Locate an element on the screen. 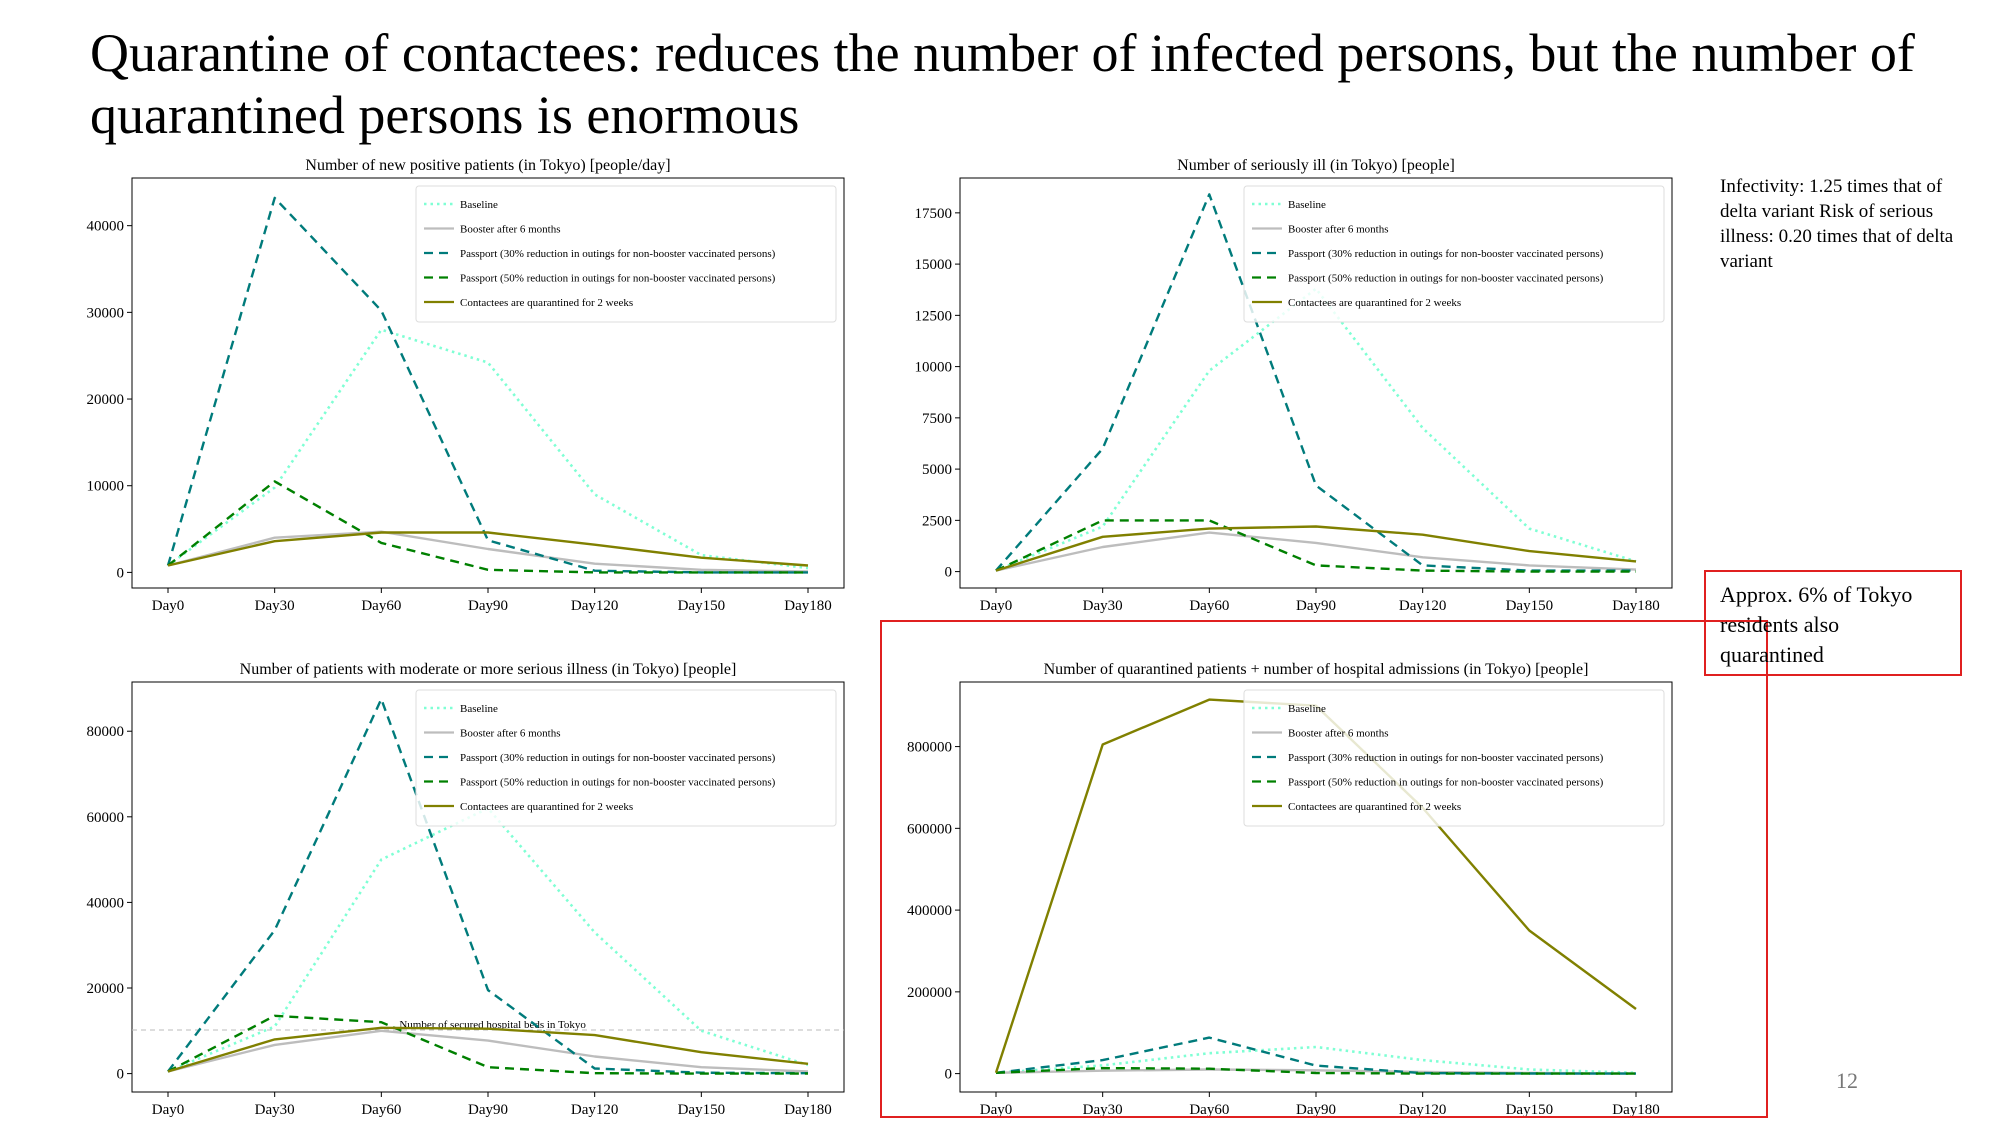 This screenshot has height=1125, width=2000. y-tick-label: 400000 is located at coordinates (929, 911).